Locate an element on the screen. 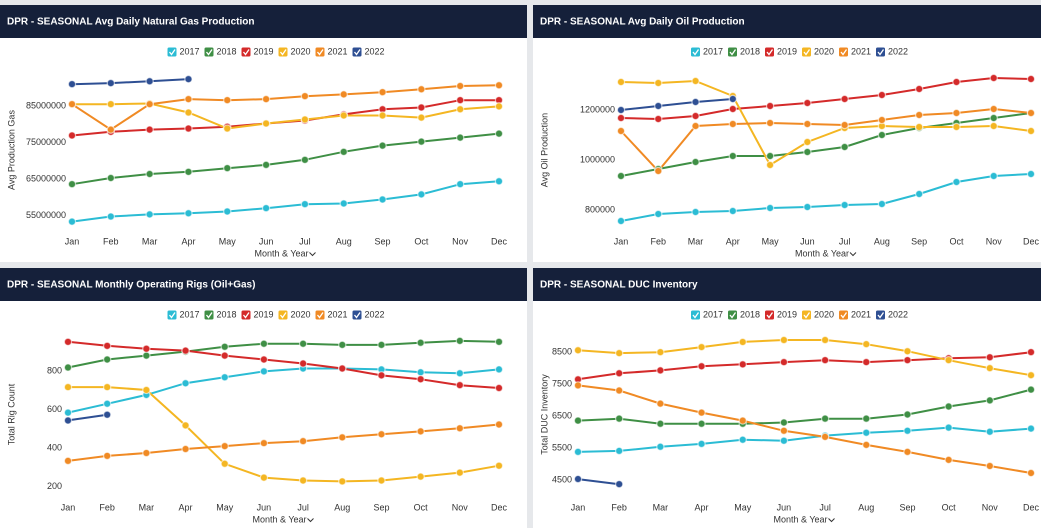 This screenshot has height=528, width=1041. x-tick-label: Jun is located at coordinates (266, 241).